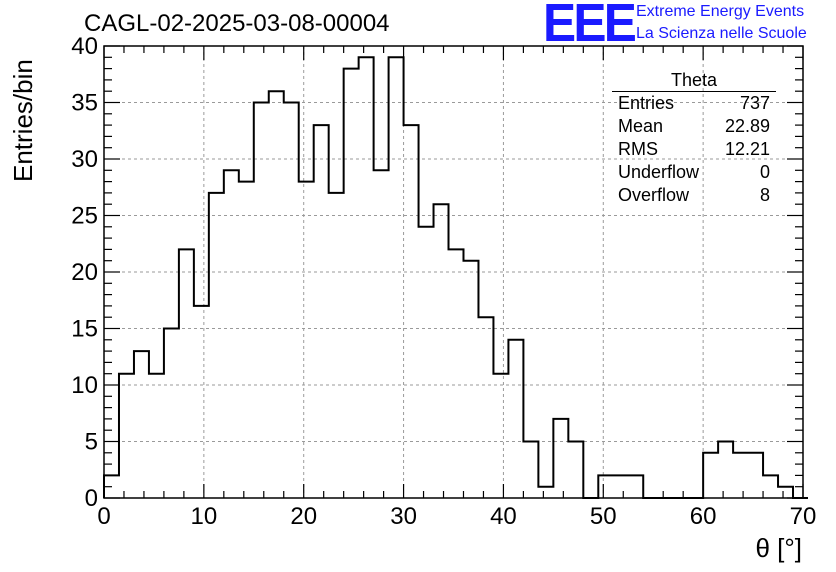  What do you see at coordinates (590, 26) in the screenshot?
I see `eee-logo: EEE` at bounding box center [590, 26].